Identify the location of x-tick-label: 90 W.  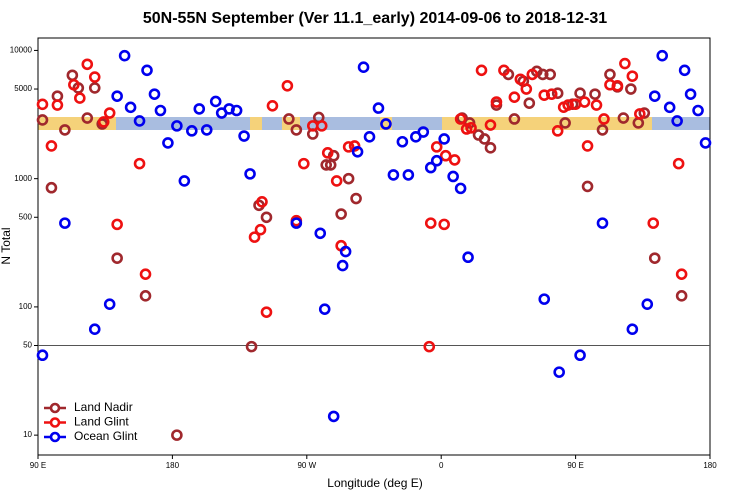
(306, 465).